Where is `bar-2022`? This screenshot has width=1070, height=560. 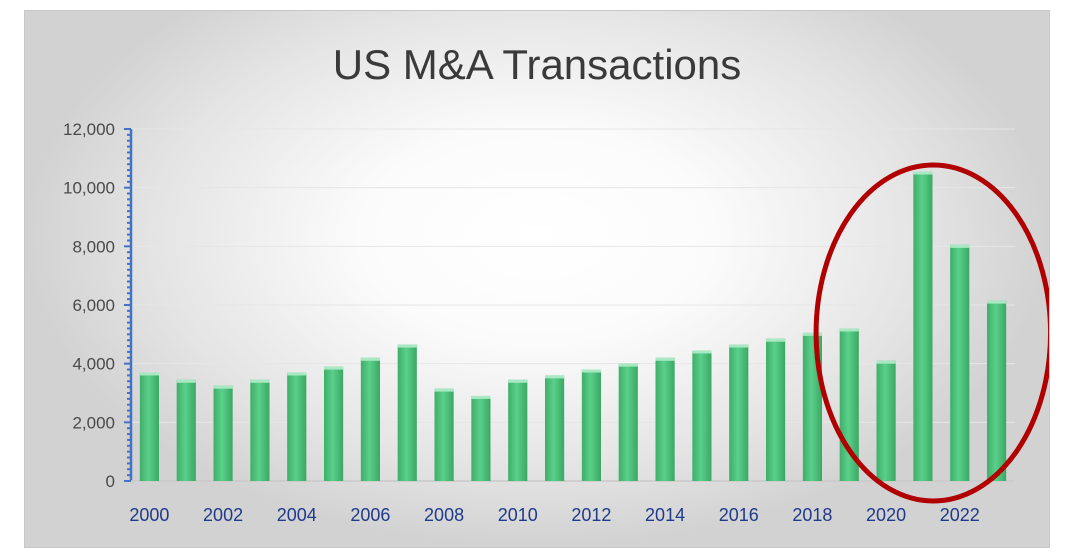
bar-2022 is located at coordinates (960, 362).